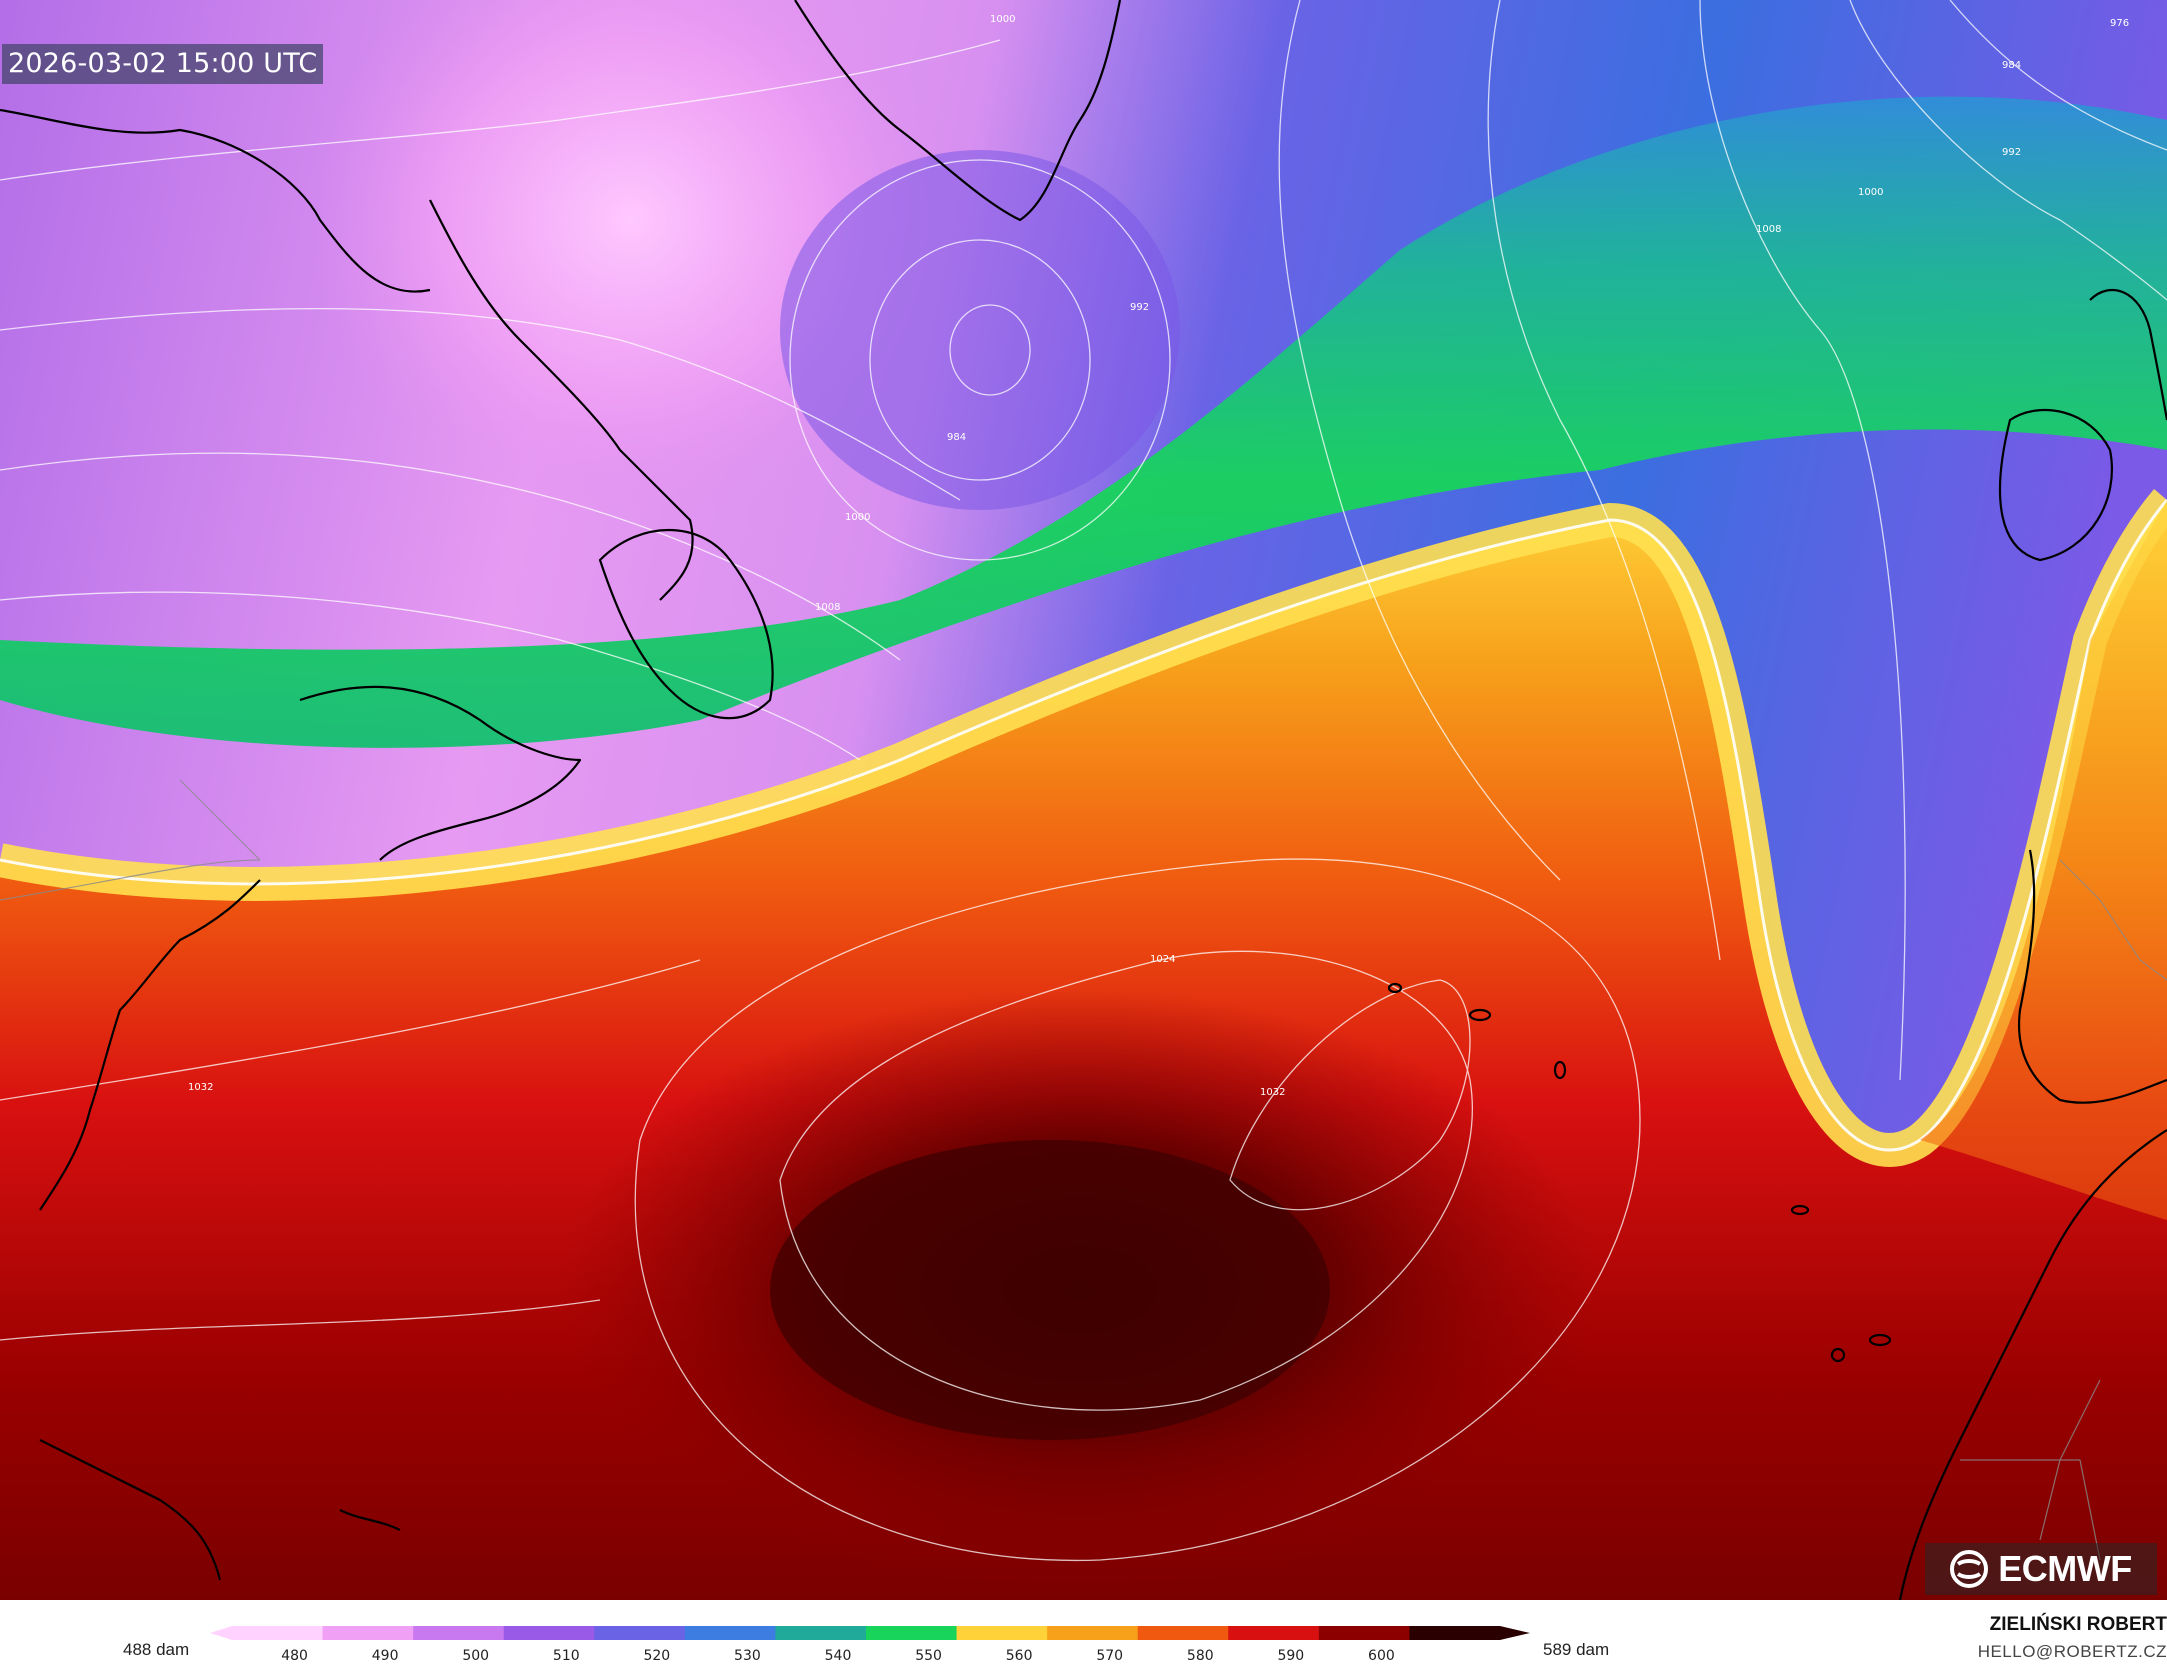 The height and width of the screenshot is (1664, 2167). What do you see at coordinates (838, 1656) in the screenshot?
I see `colorbar-tick-label: 540` at bounding box center [838, 1656].